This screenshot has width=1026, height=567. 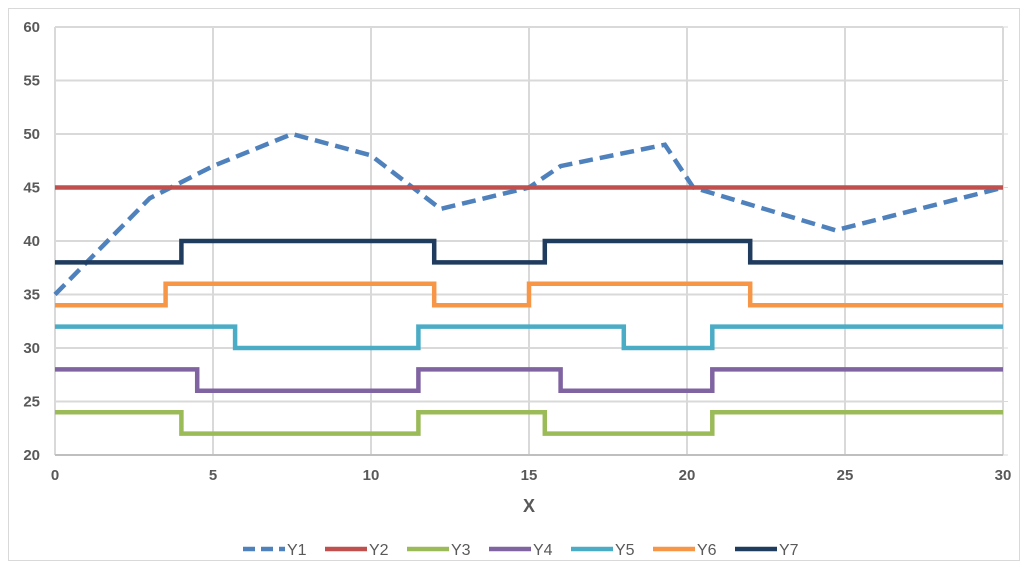 I want to click on y-tick-label: 60, so click(x=31, y=27).